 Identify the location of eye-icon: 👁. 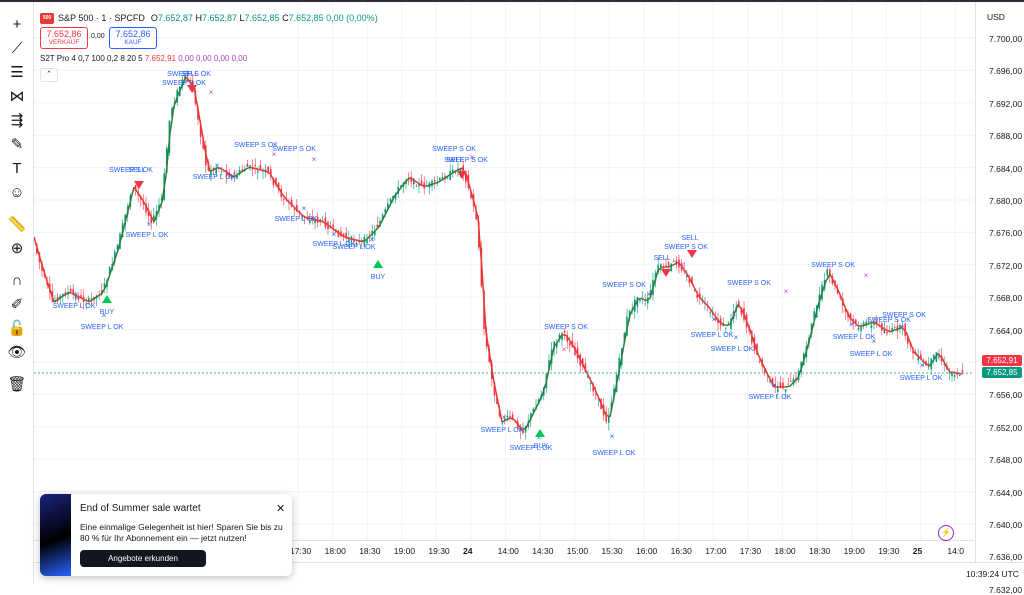
(17, 352).